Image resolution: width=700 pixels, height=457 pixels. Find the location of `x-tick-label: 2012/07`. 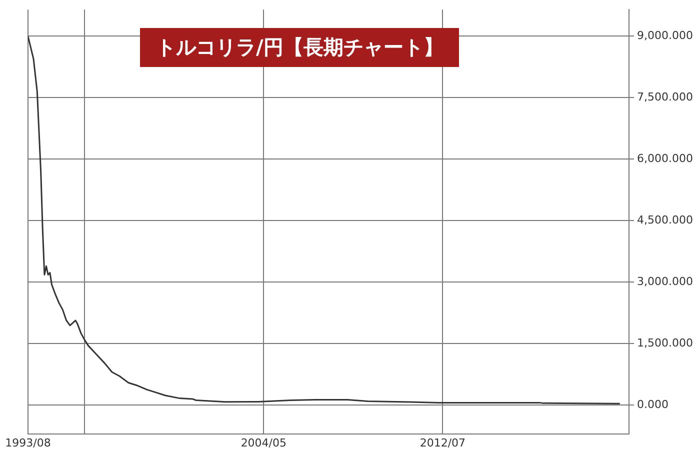

x-tick-label: 2012/07 is located at coordinates (443, 443).